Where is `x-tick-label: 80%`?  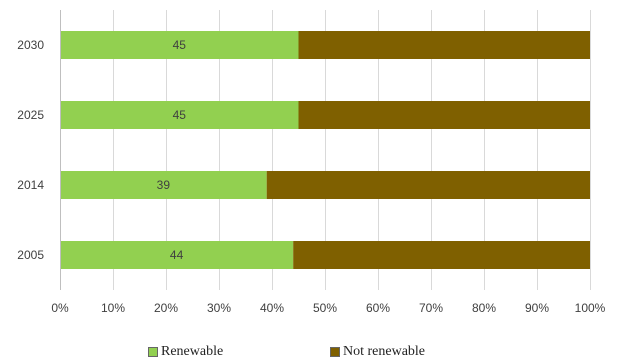
x-tick-label: 80% is located at coordinates (484, 308).